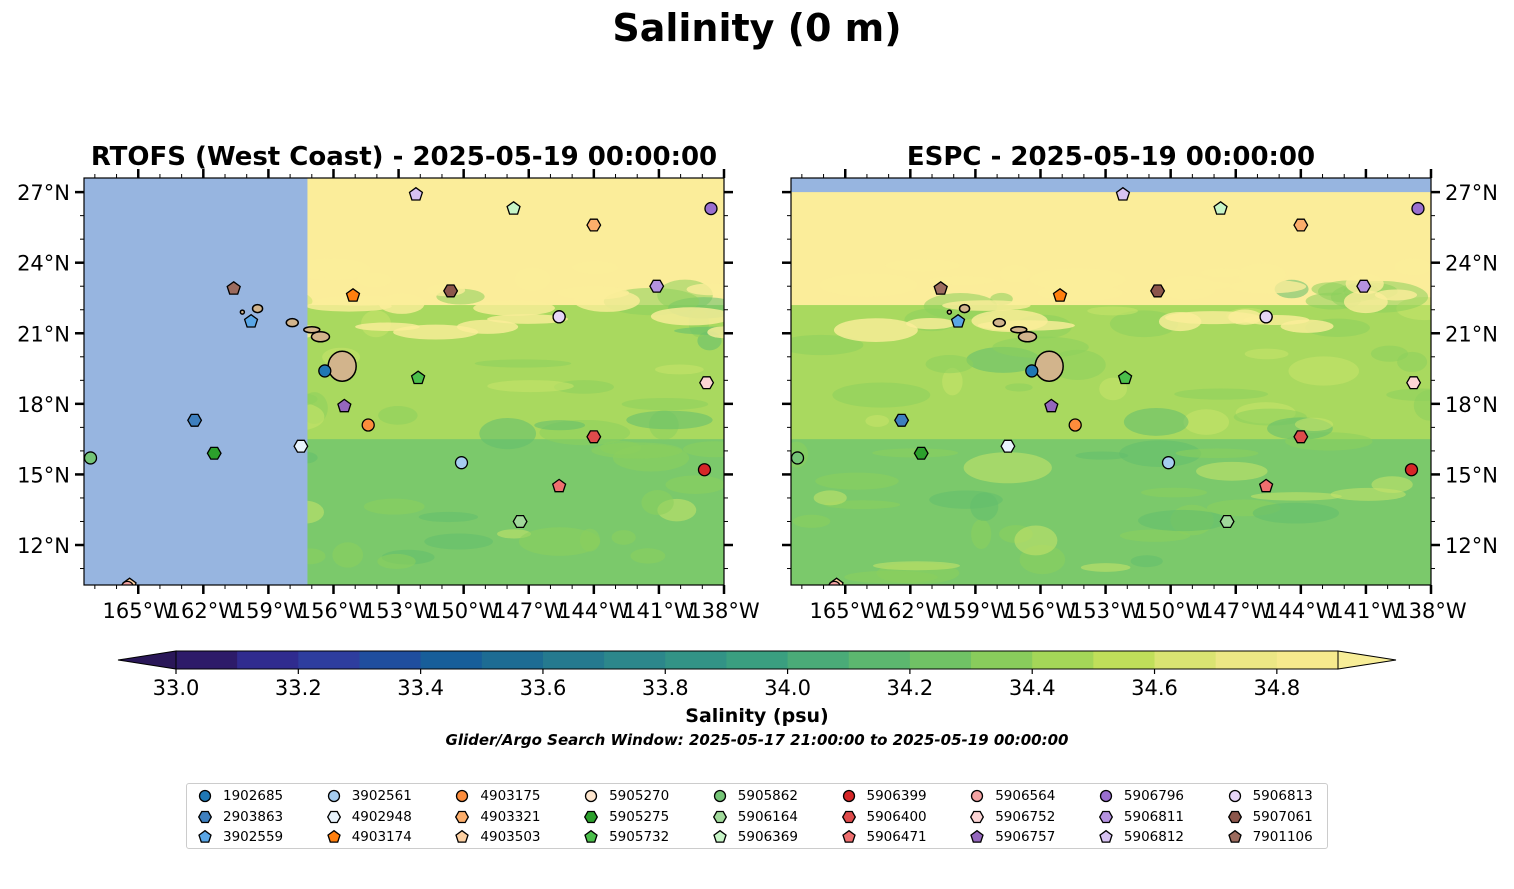 This screenshot has height=889, width=1514. I want to click on legend-item: 5906164, so click(755, 817).